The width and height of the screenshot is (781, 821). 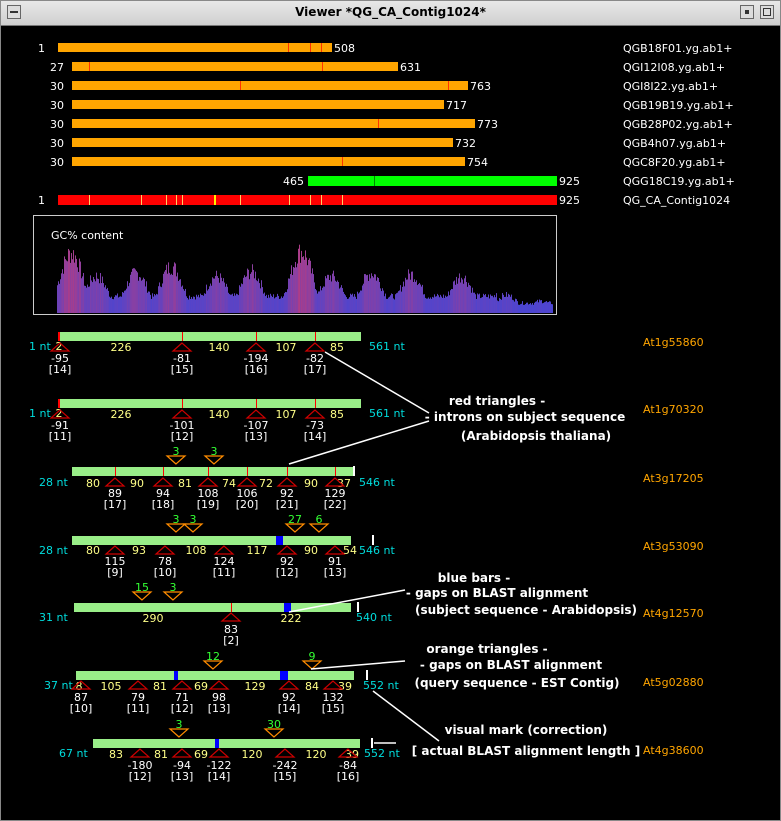 What do you see at coordinates (307, 200) in the screenshot?
I see `contig-bar` at bounding box center [307, 200].